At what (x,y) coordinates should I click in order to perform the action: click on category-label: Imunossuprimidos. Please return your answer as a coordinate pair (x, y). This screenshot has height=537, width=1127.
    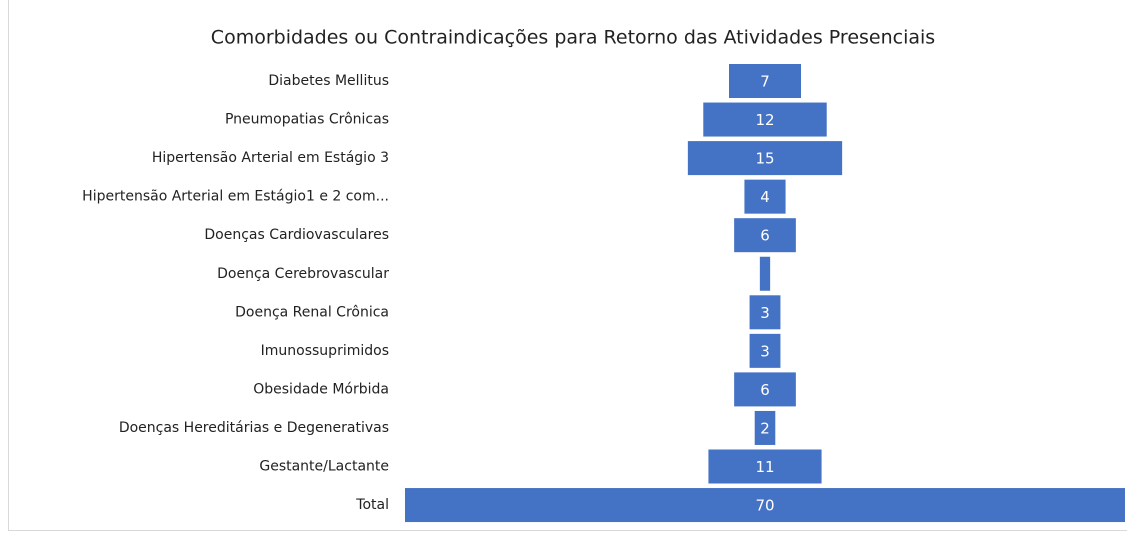
    Looking at the image, I should click on (325, 351).